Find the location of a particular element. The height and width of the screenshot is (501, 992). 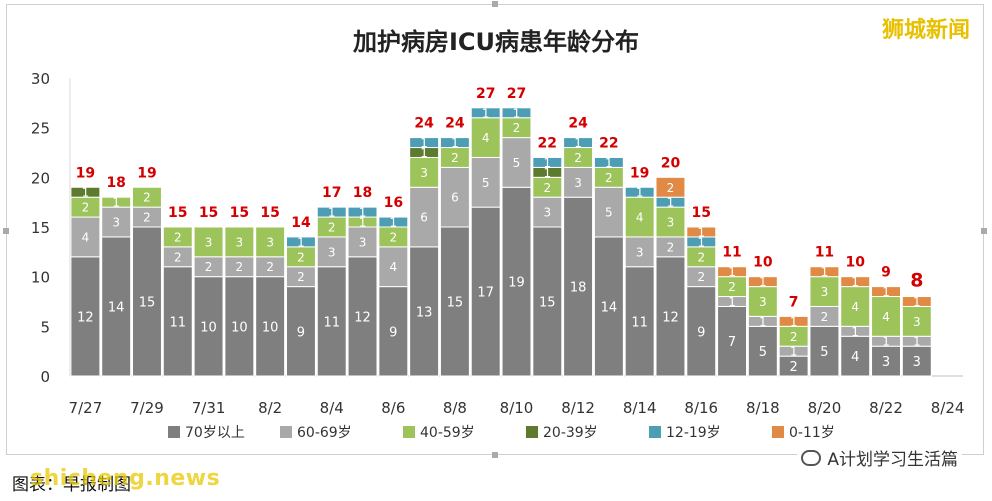

bar-value-label: 18 is located at coordinates (578, 288).